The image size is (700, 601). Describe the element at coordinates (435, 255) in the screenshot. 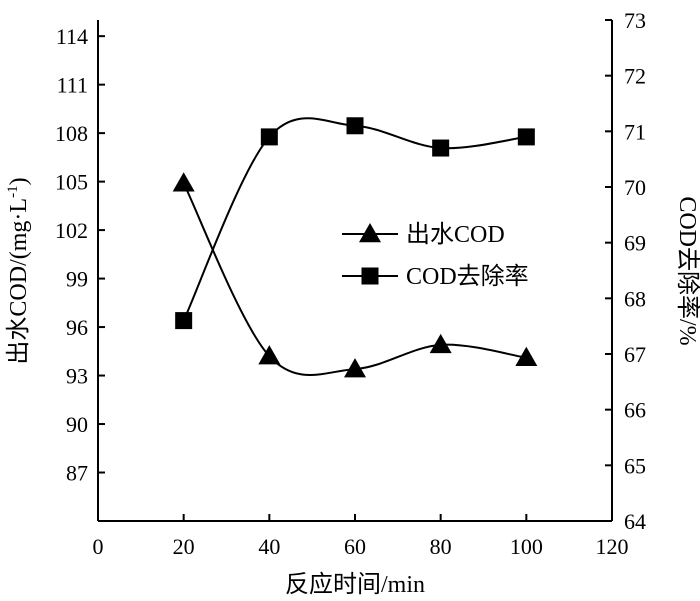

I see `legend: 出水COD COD去除率` at that location.